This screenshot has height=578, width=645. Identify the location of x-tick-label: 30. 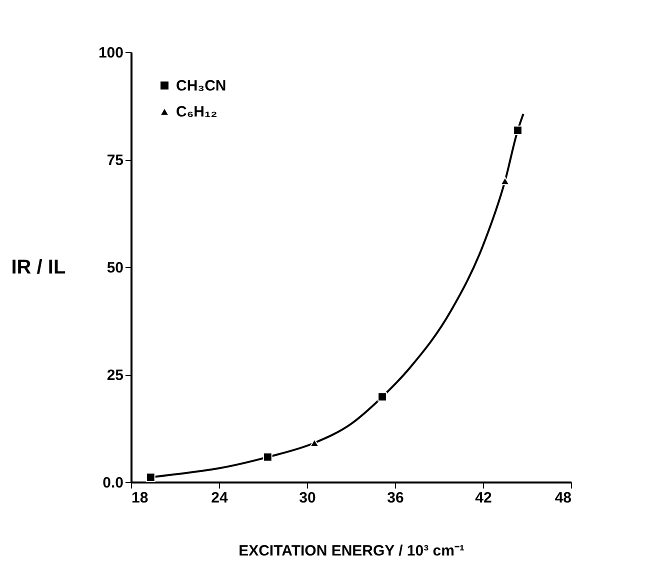
(307, 498).